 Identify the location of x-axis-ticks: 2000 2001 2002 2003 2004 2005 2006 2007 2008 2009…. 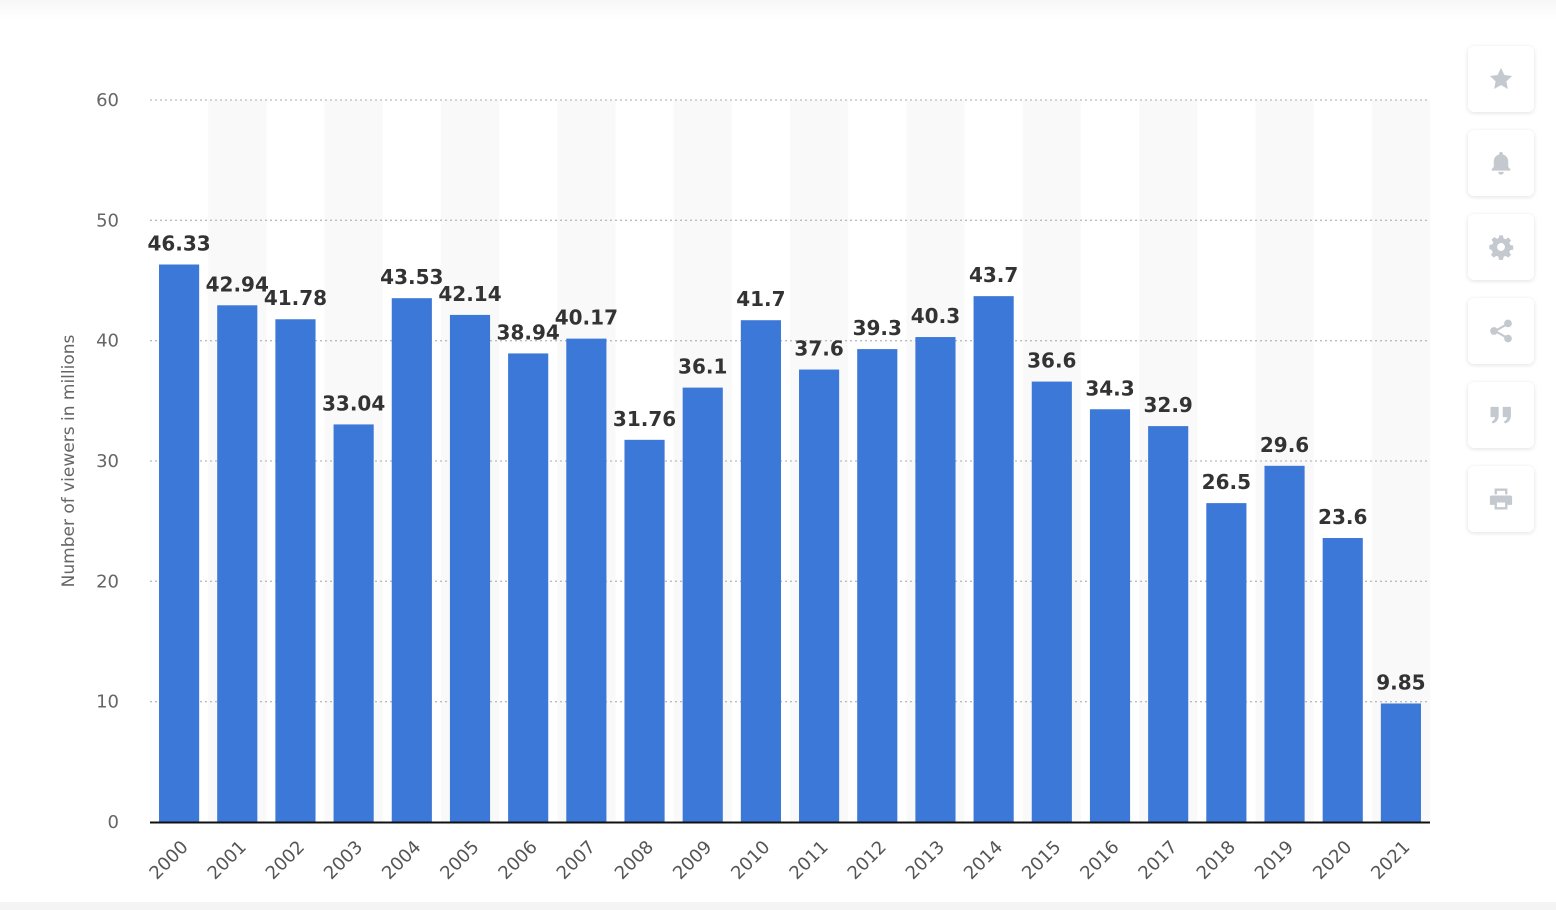
(779, 860).